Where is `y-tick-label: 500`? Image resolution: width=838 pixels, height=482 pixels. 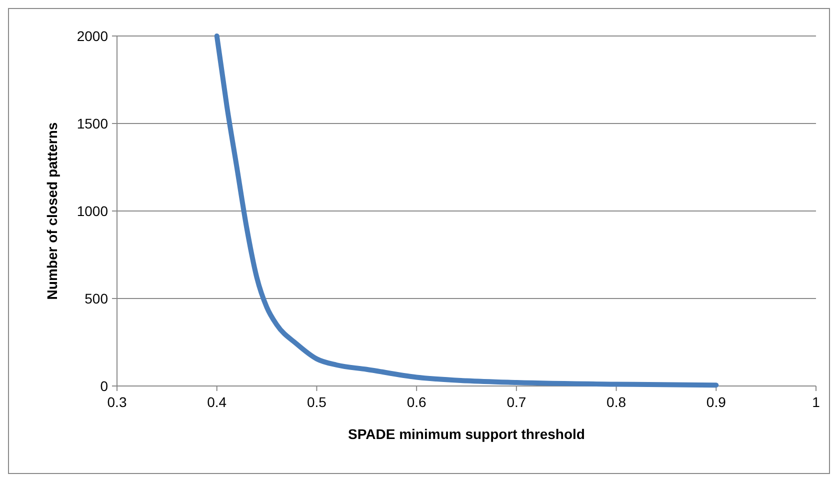 y-tick-label: 500 is located at coordinates (96, 298).